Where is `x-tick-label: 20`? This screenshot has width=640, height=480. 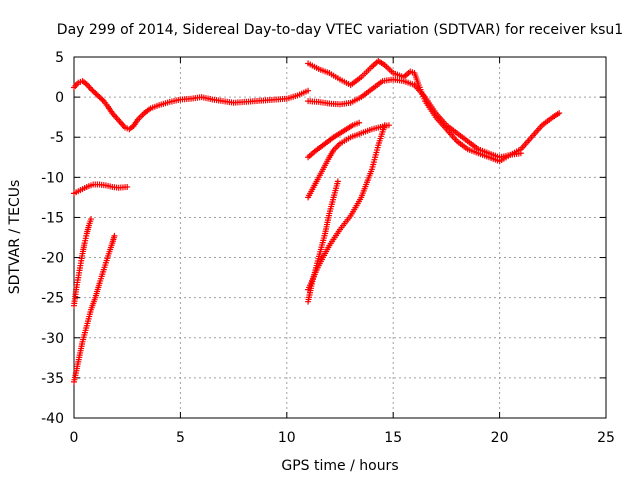 x-tick-label: 20 is located at coordinates (500, 438).